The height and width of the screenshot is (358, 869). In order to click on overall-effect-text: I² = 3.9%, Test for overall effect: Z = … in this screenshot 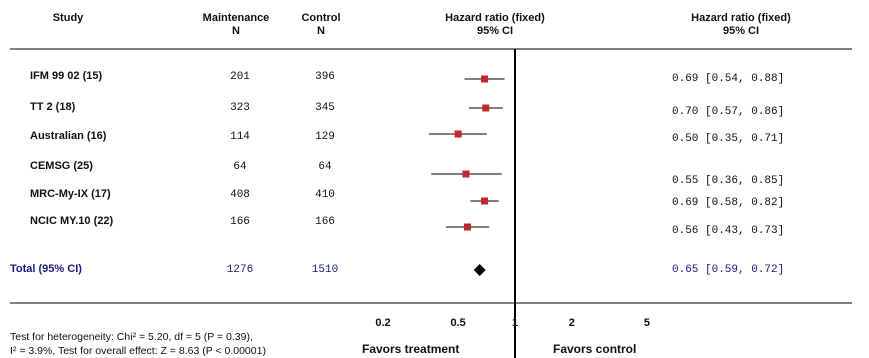, I will do `click(138, 351)`.